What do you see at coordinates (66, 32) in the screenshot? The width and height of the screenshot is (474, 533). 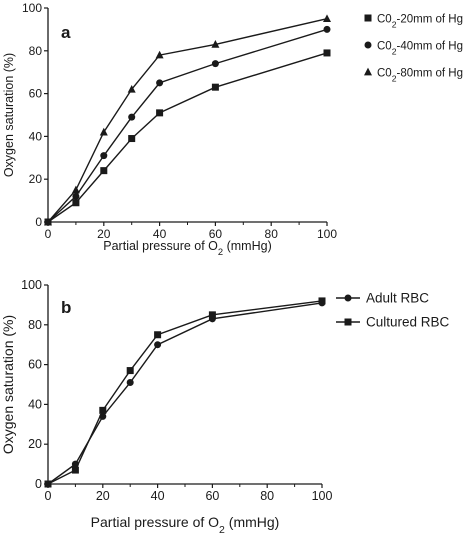 I see `panel-label: a` at bounding box center [66, 32].